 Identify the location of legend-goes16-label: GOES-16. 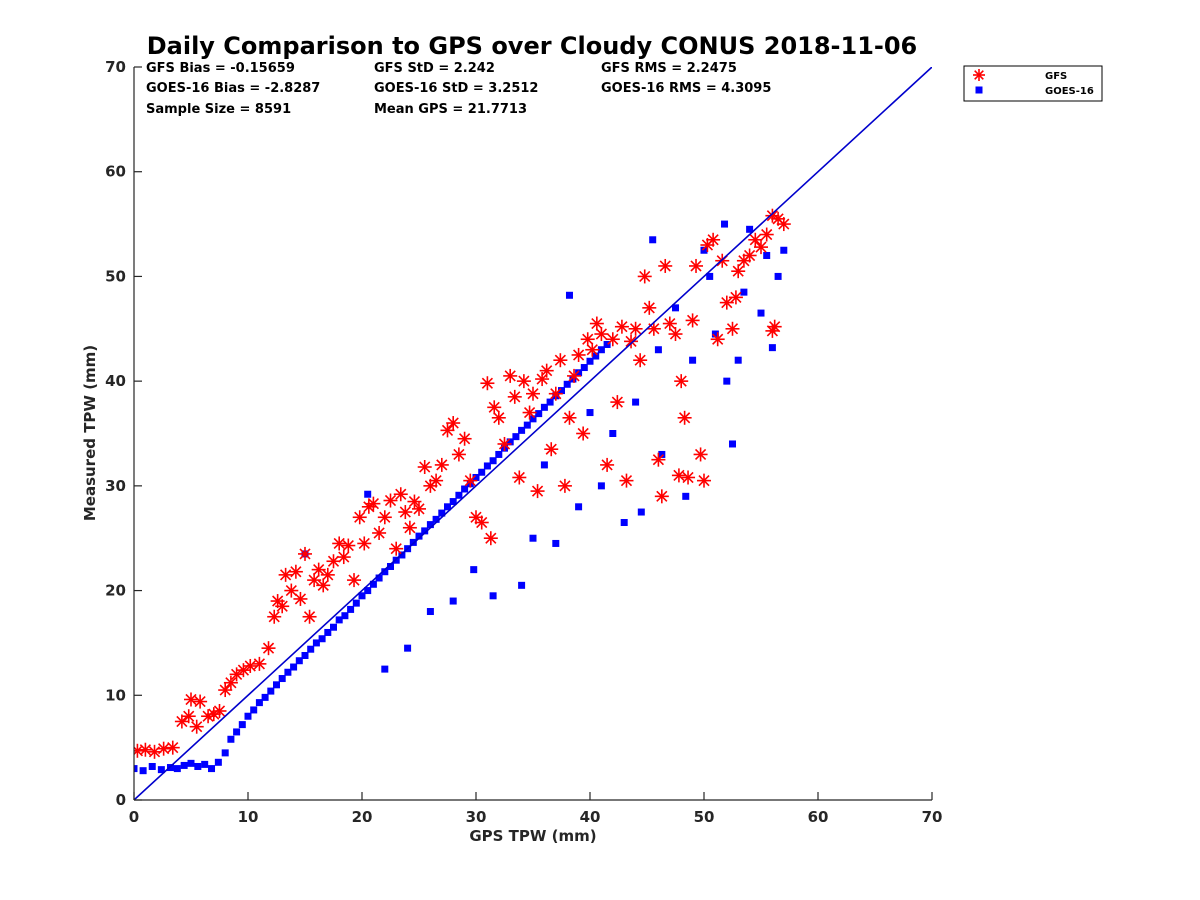
(1069, 91).